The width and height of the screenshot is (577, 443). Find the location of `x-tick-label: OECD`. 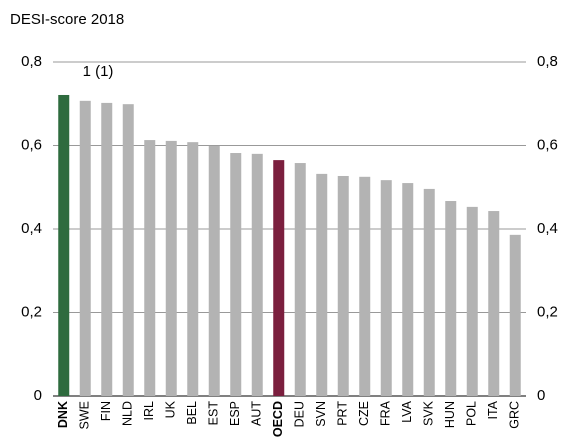

x-tick-label: OECD is located at coordinates (278, 419).